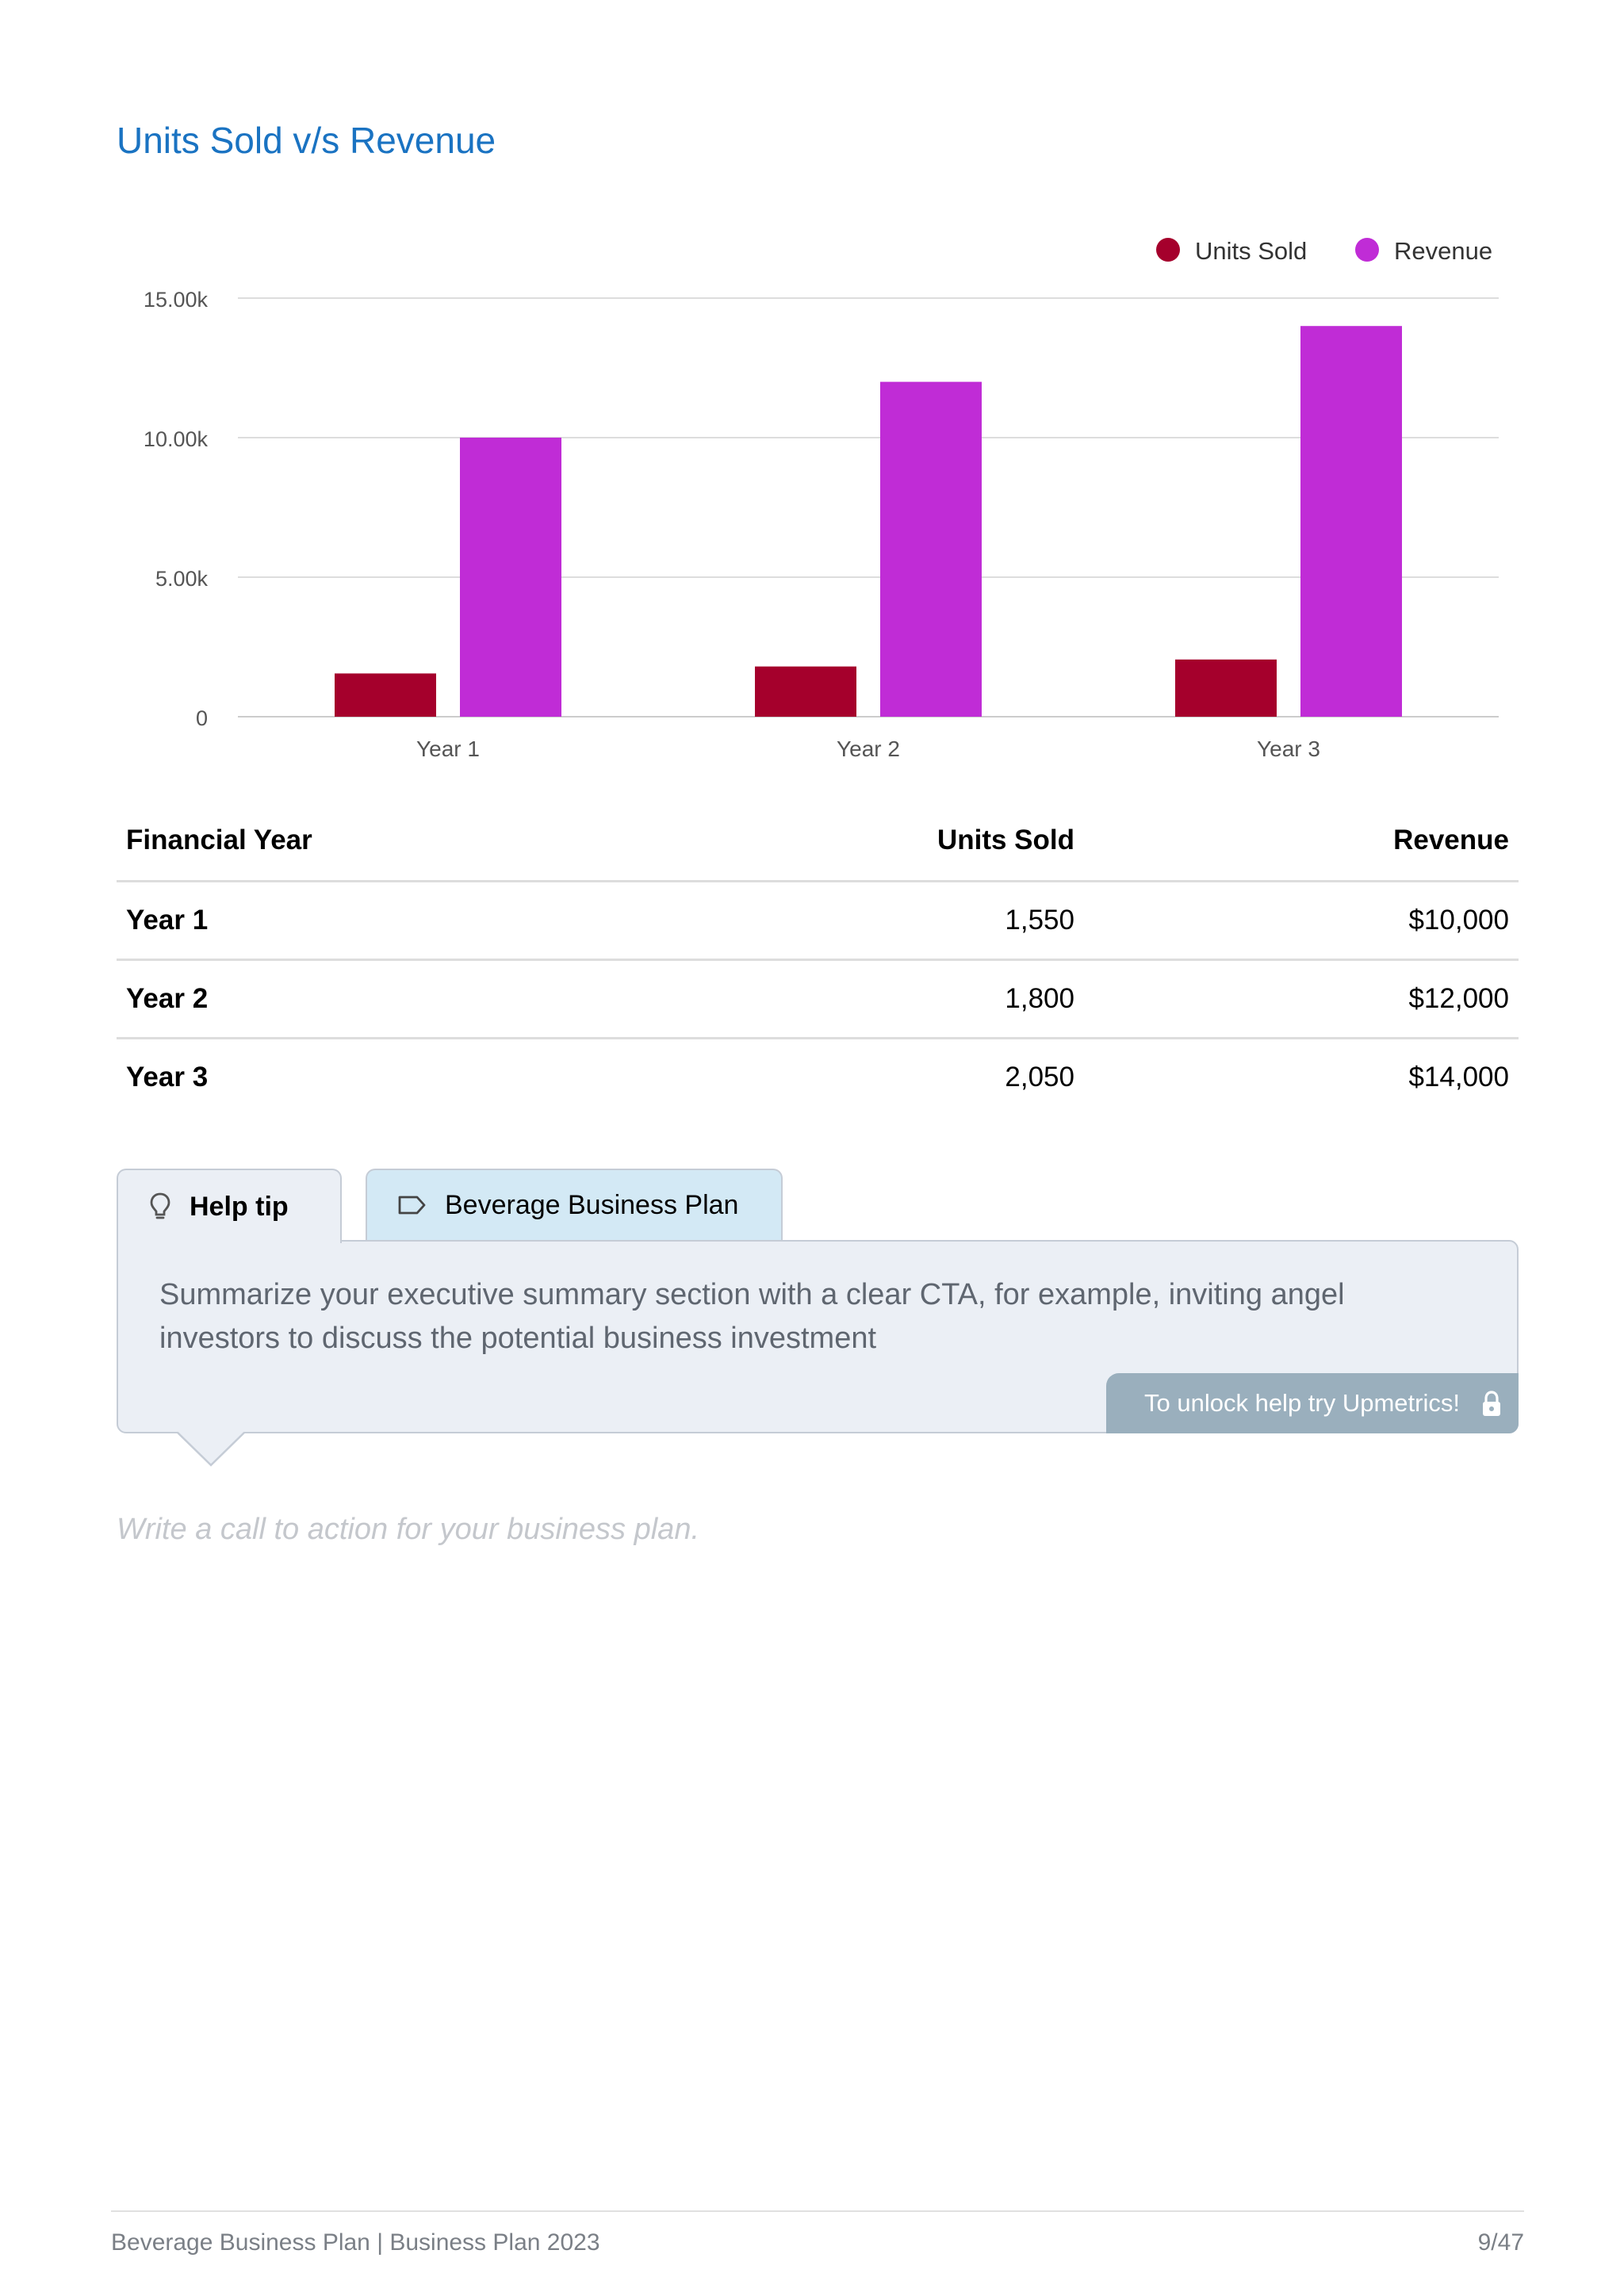 The image size is (1624, 2296). I want to click on unlock-help-label: To unlock help try Upmetrics!, so click(1302, 1403).